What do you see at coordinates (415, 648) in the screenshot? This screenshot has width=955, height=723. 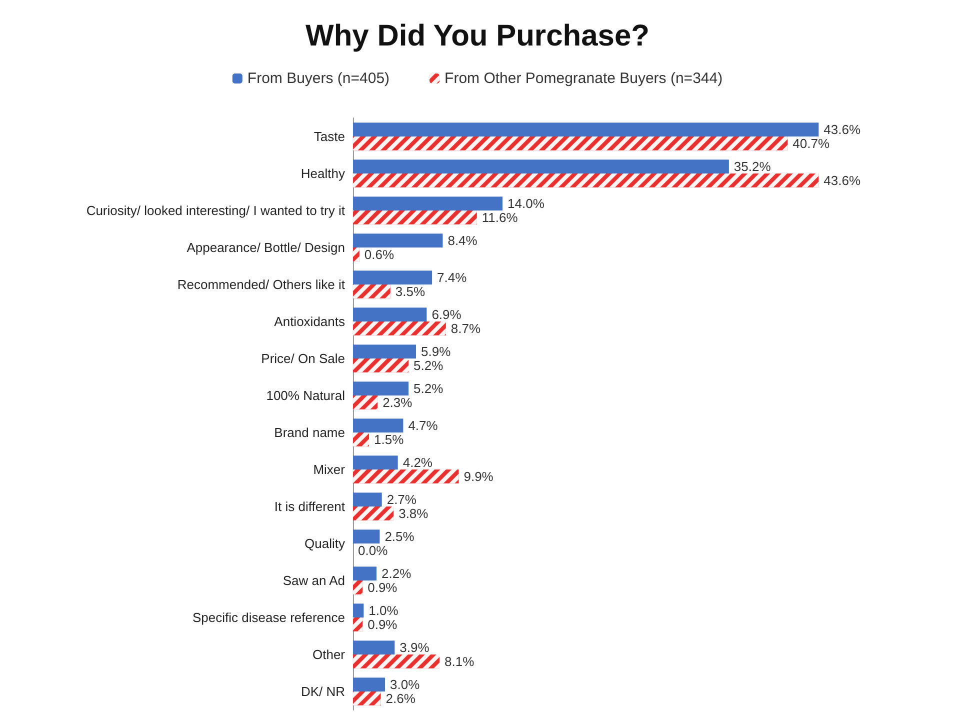 I see `data-label: 3.9%` at bounding box center [415, 648].